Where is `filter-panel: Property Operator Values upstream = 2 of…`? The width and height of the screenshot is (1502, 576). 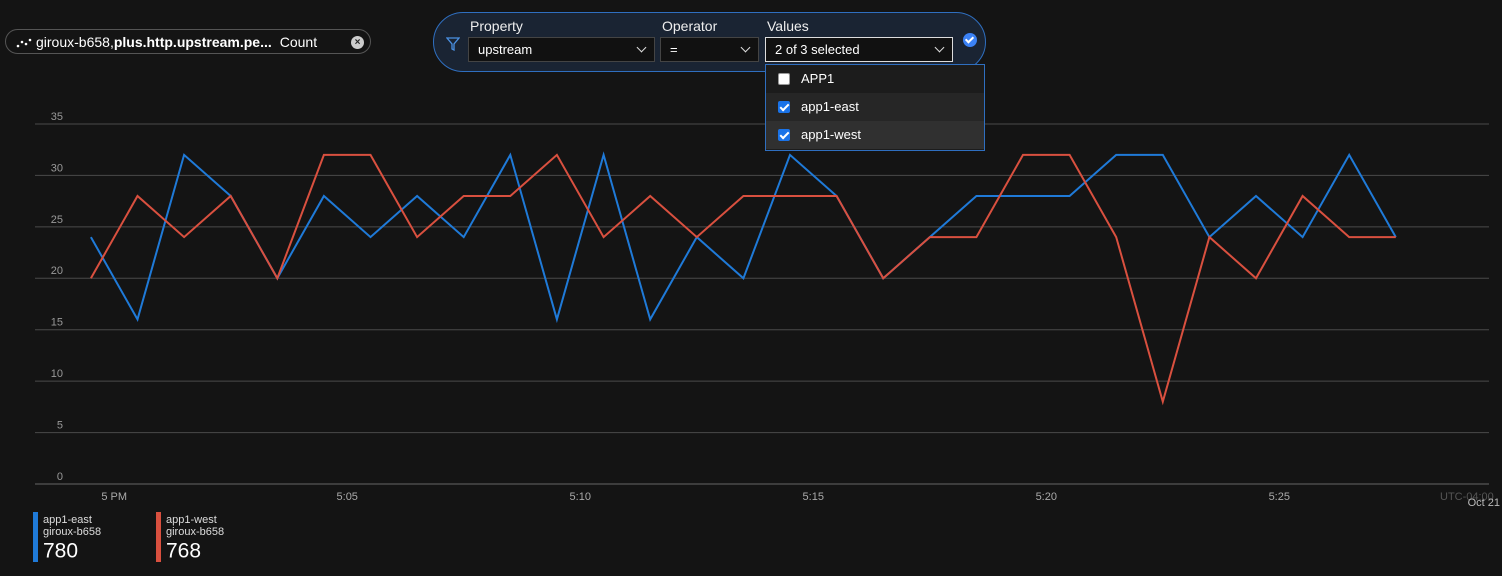 filter-panel: Property Operator Values upstream = 2 of… is located at coordinates (709, 42).